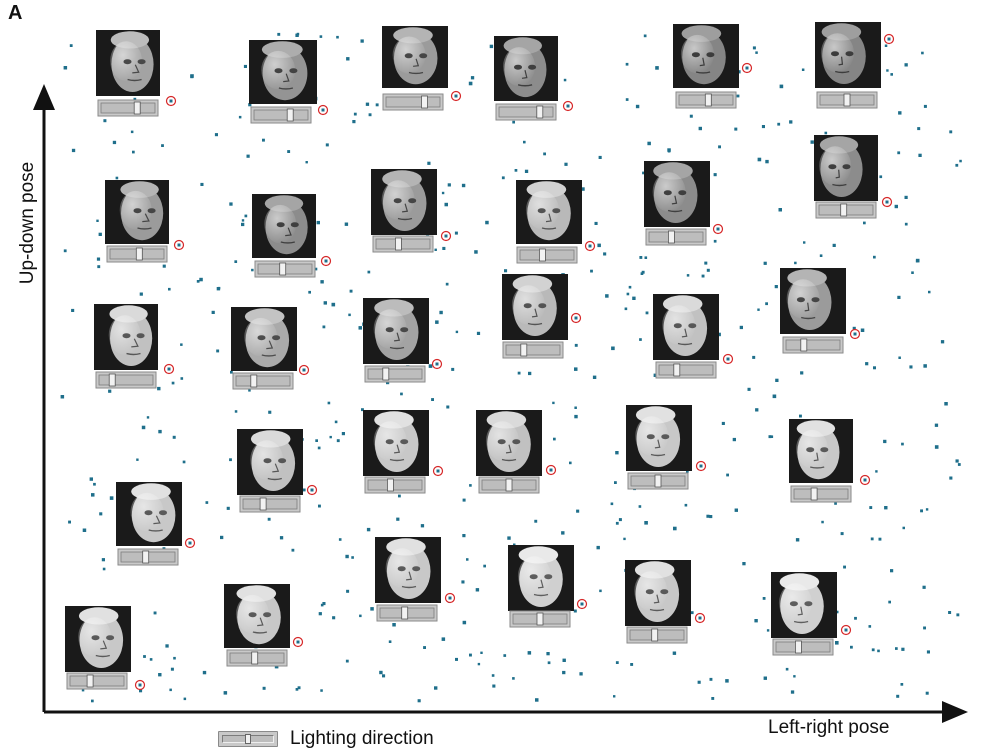 Image resolution: width=983 pixels, height=754 pixels. Describe the element at coordinates (590, 246) in the screenshot. I see `highlighted-point` at that location.